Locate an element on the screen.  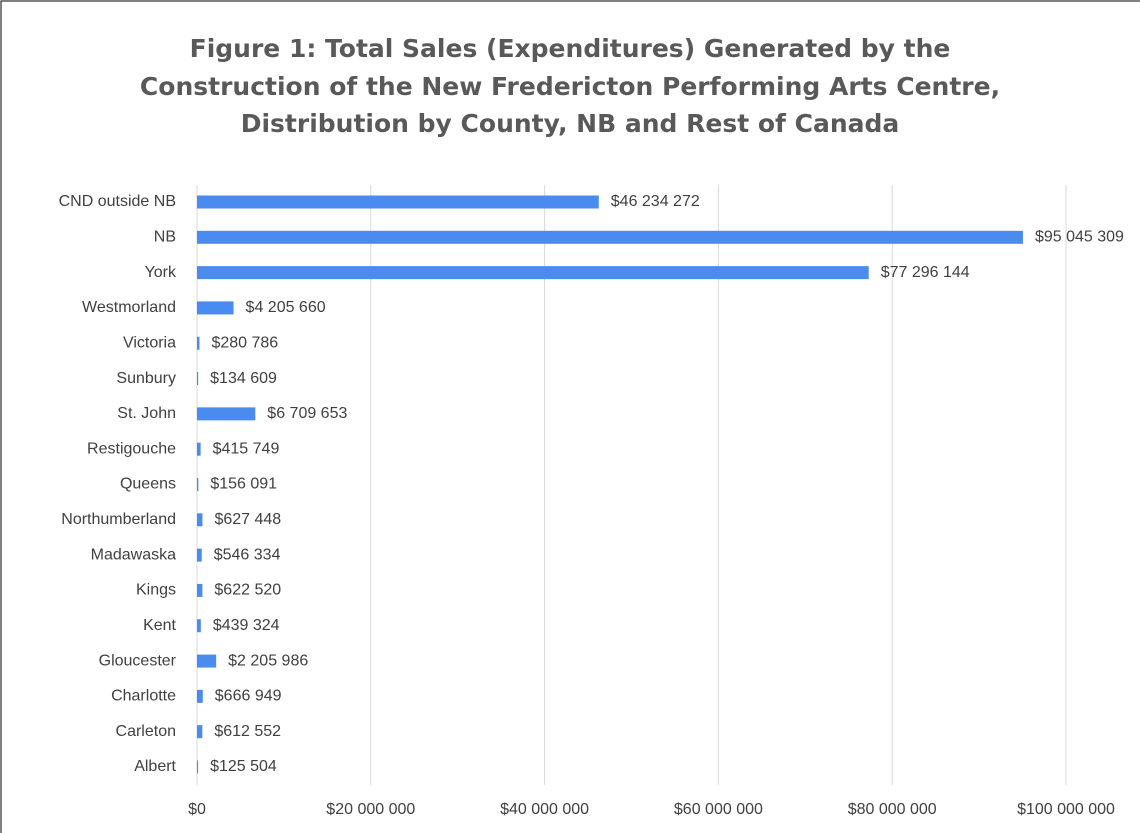
data-label: $125 504 is located at coordinates (243, 766).